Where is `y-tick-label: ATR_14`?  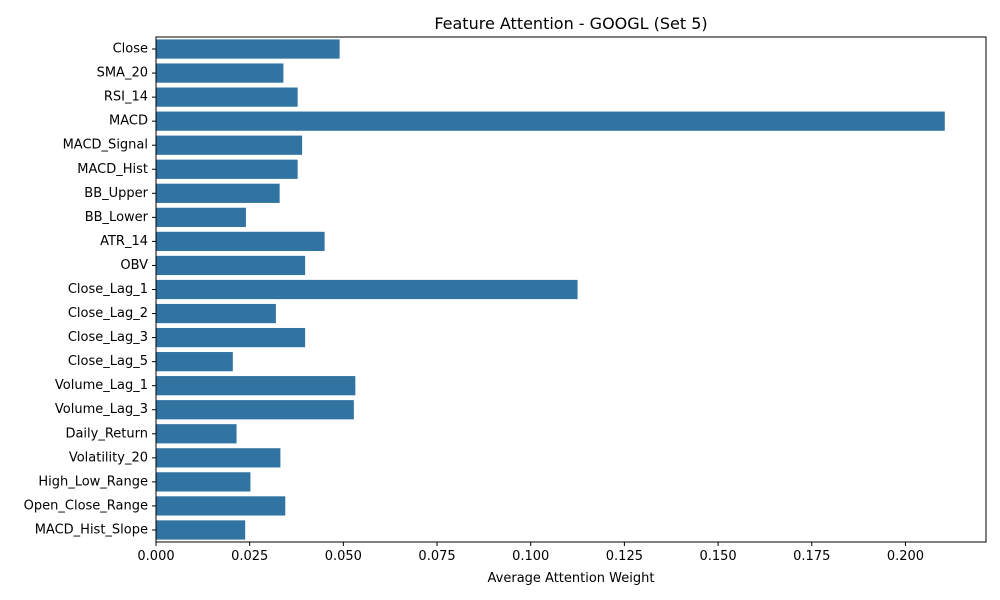 y-tick-label: ATR_14 is located at coordinates (124, 241).